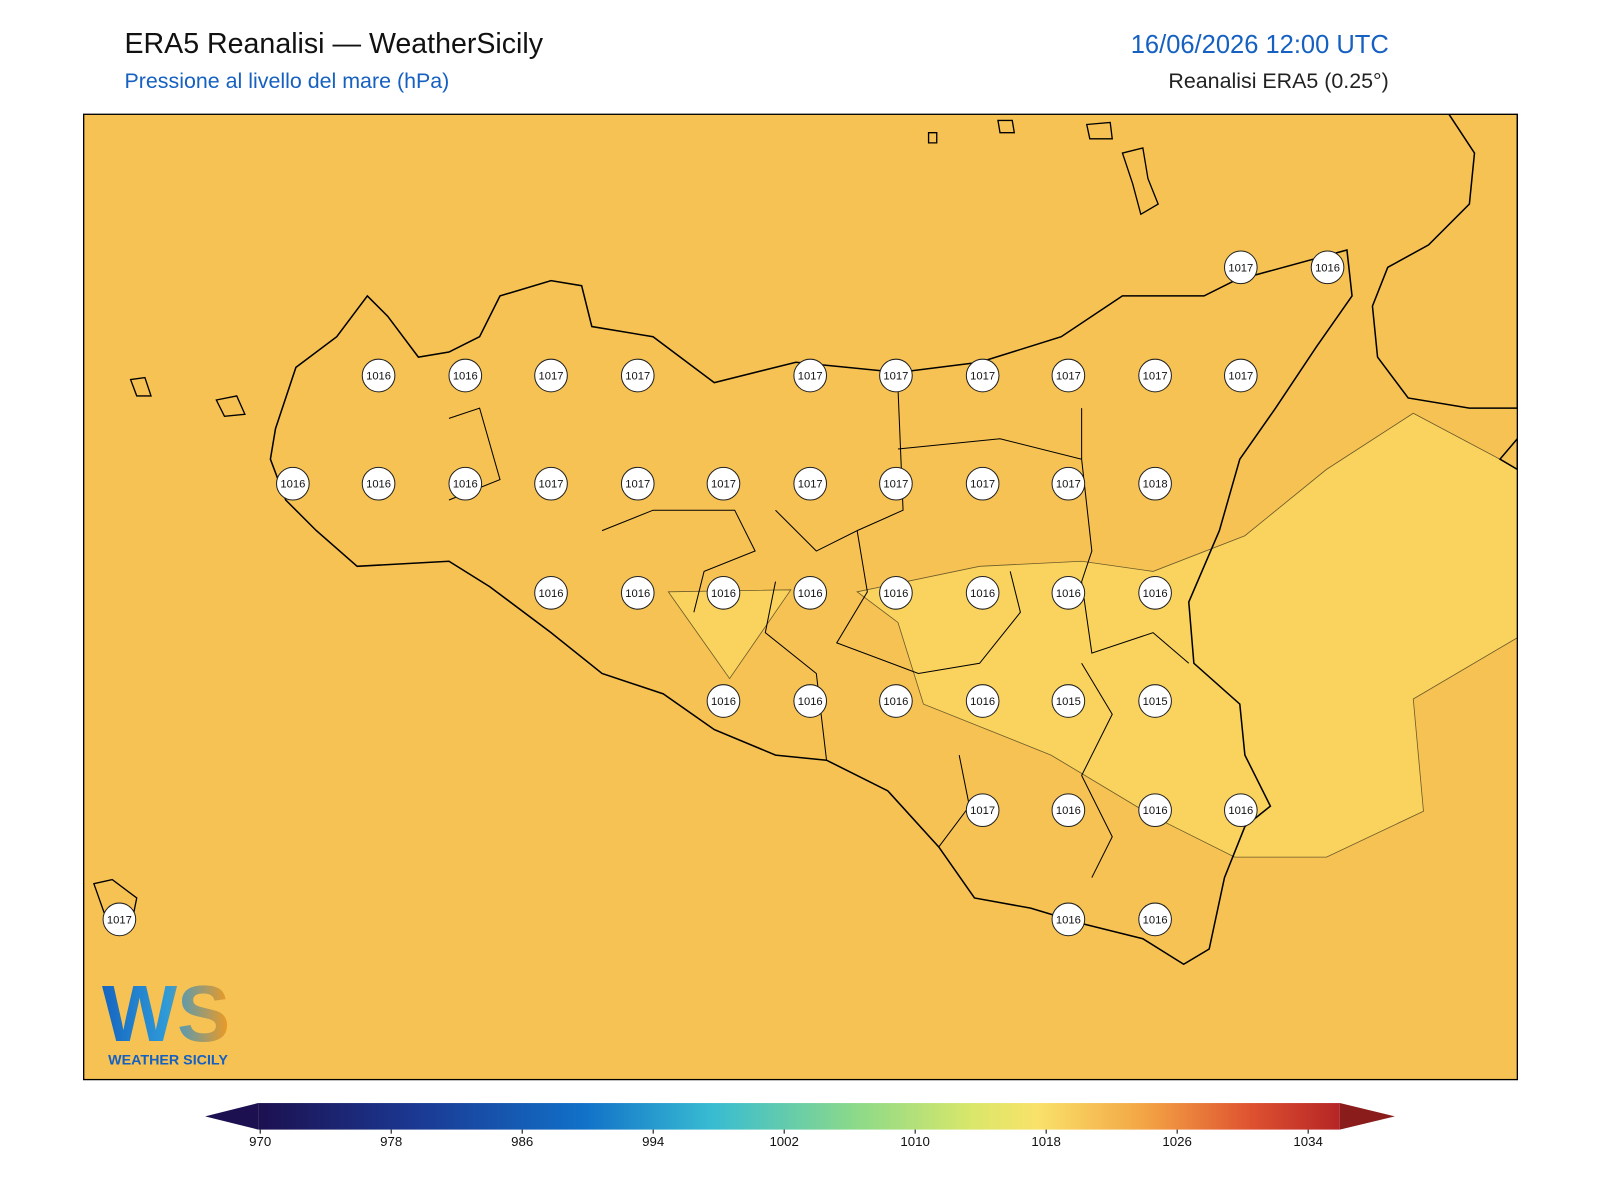  I want to click on colorbar-tick-label: 1002, so click(783, 1141).